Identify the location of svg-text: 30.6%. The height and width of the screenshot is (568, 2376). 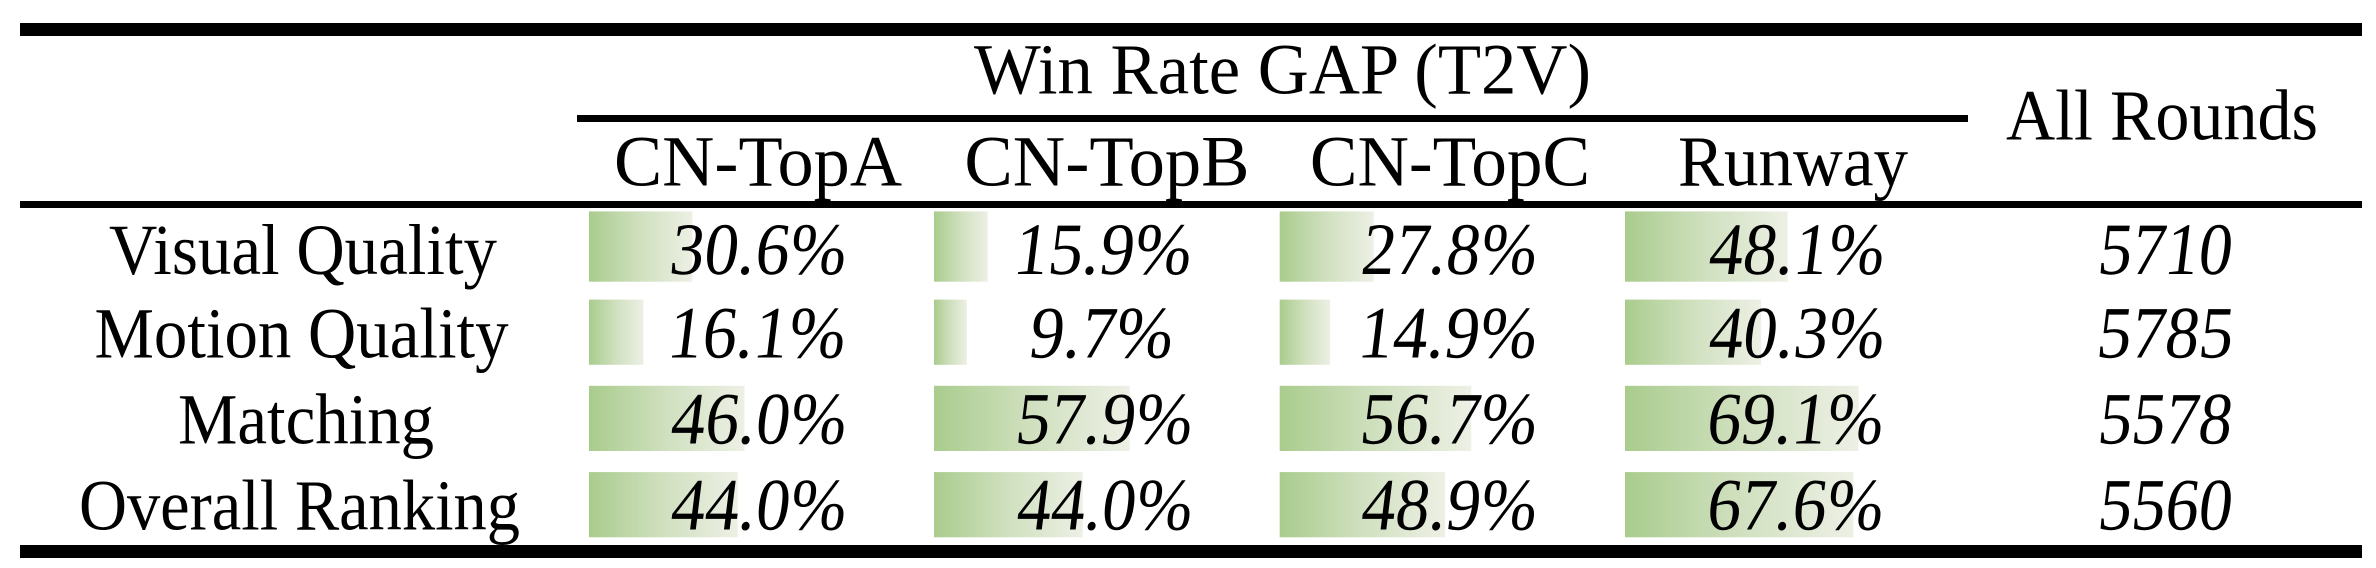
(759, 250).